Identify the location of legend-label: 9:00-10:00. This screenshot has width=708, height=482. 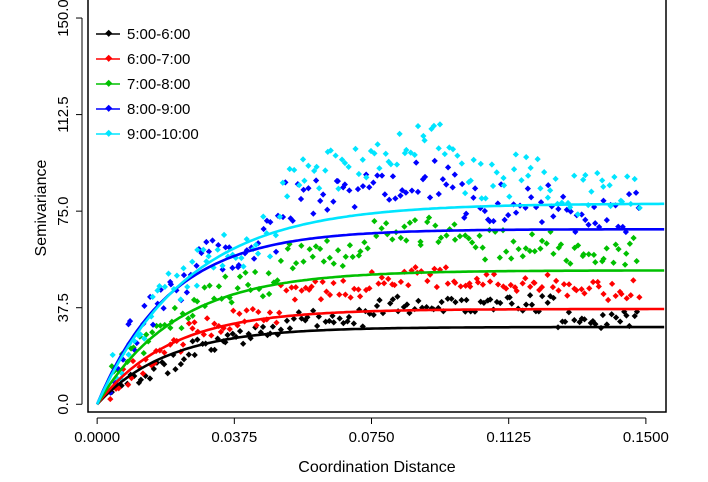
(163, 134).